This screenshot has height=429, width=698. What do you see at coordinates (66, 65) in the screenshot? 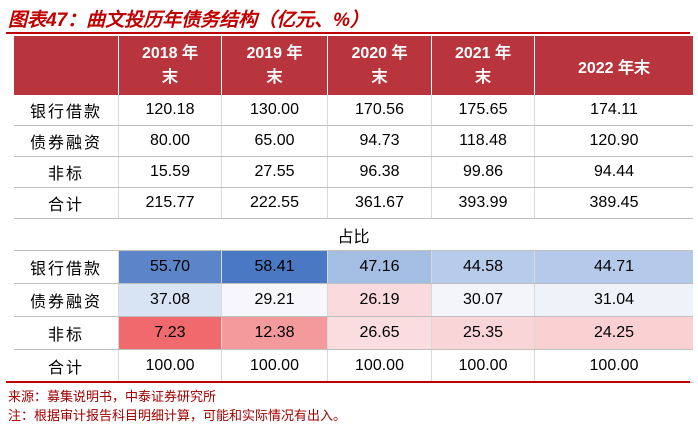
I see `header-blank` at bounding box center [66, 65].